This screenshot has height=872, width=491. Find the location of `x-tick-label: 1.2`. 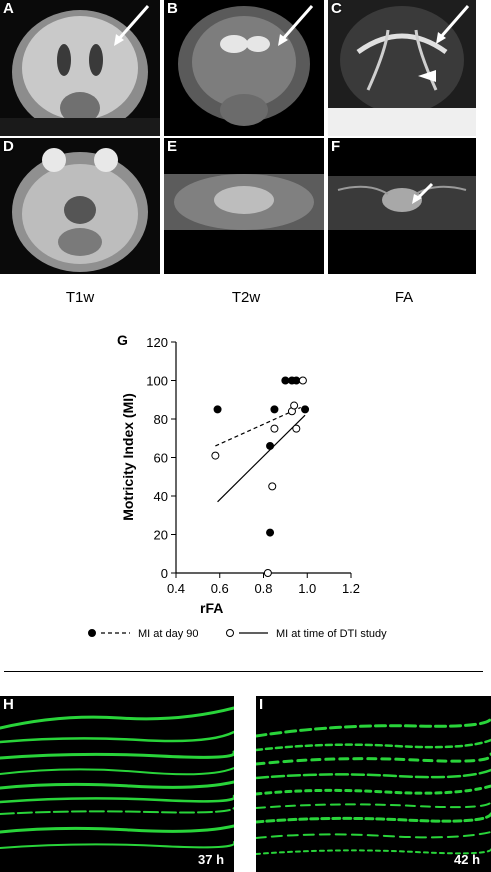

x-tick-label: 1.2 is located at coordinates (351, 588).